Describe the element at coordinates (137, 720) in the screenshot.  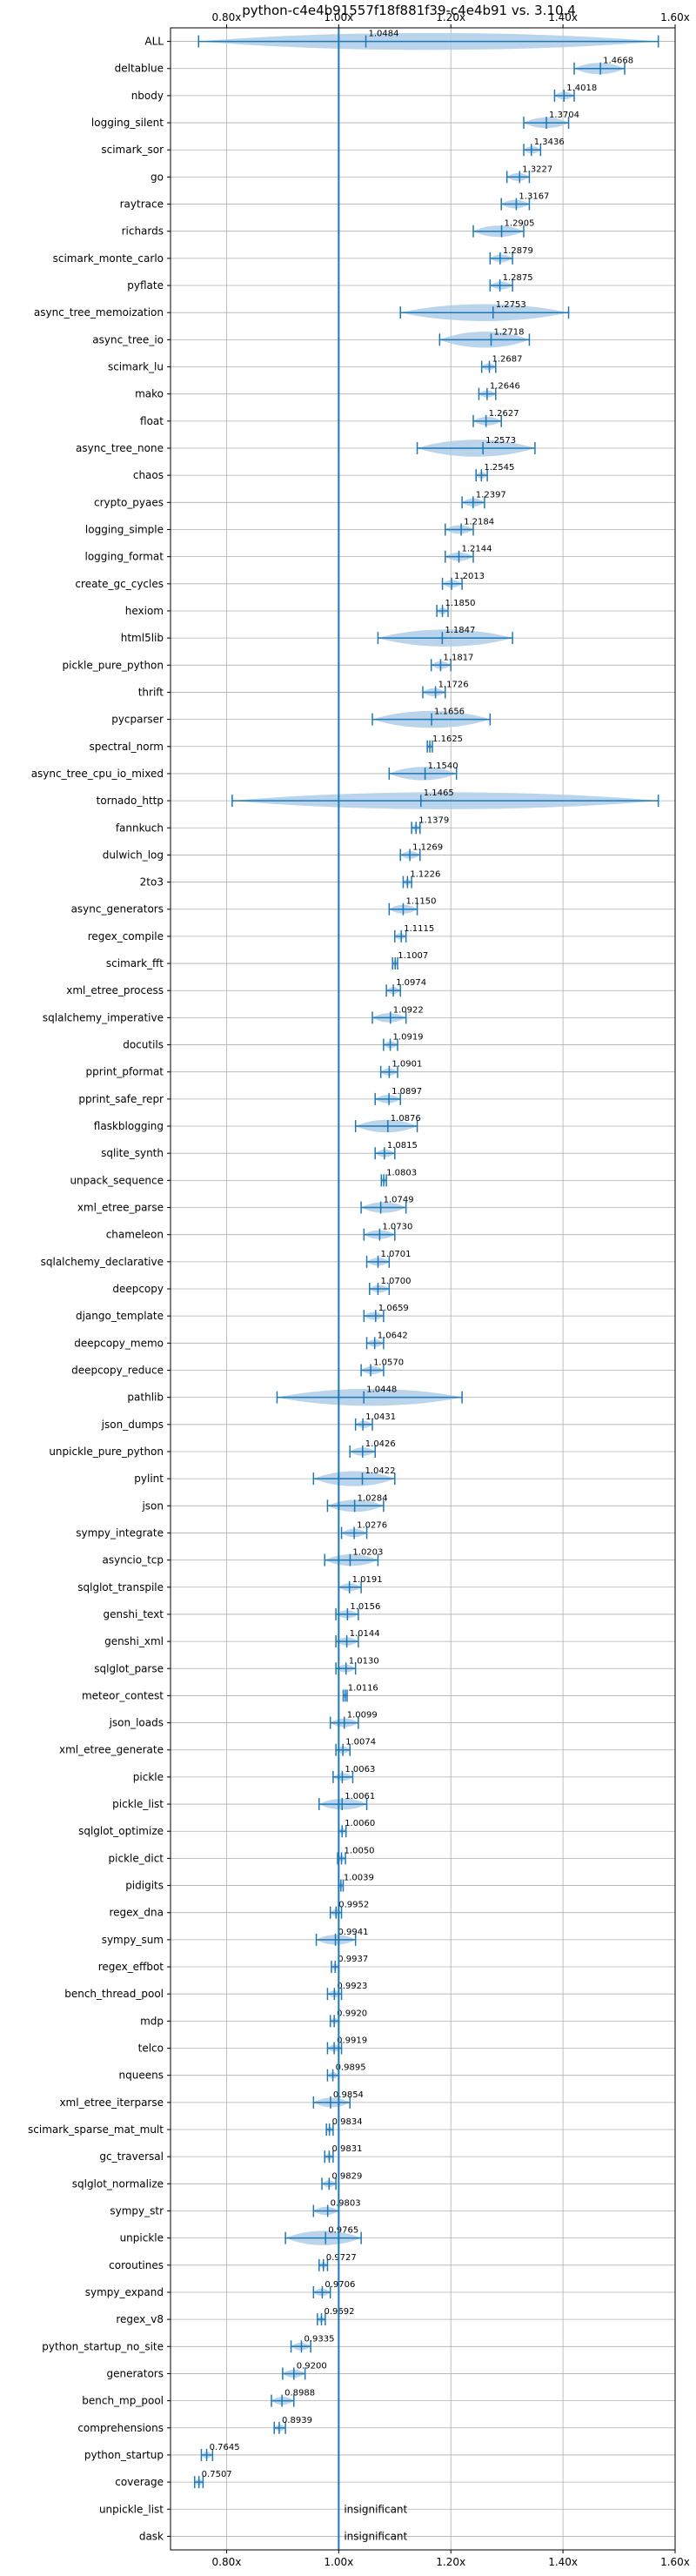
I see `y-tick-label-pycparser: pycparser` at that location.